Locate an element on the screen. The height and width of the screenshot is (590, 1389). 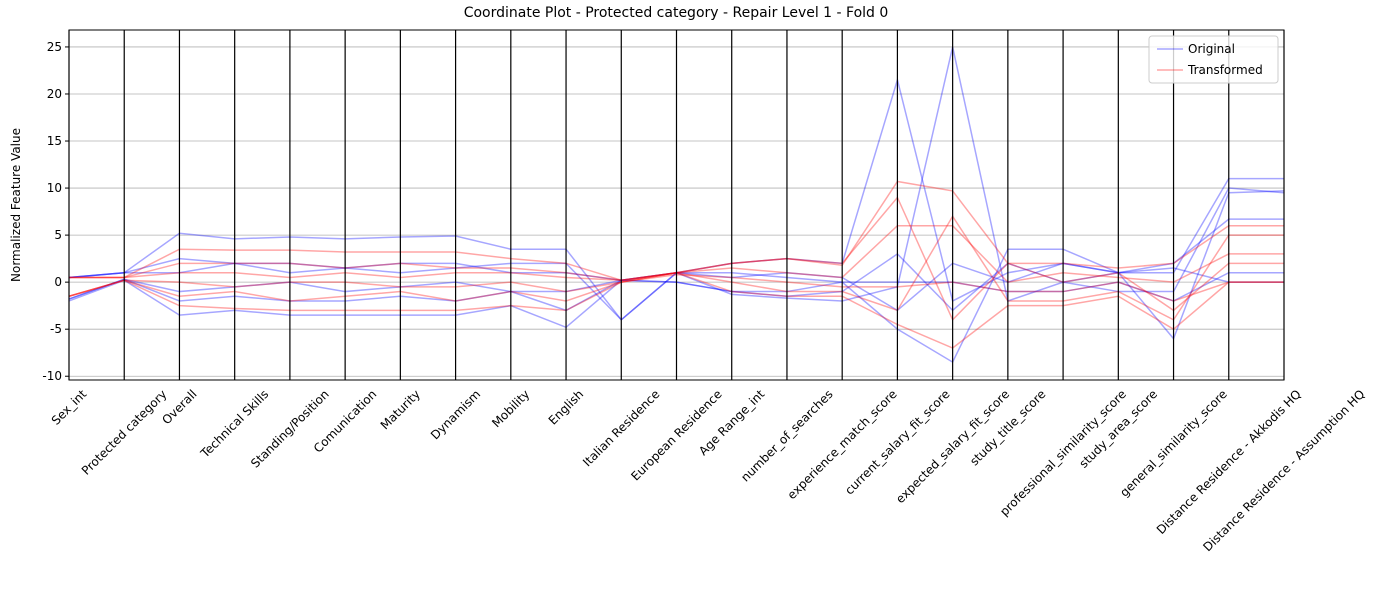
y-tick-label: 5 is located at coordinates (58, 235).